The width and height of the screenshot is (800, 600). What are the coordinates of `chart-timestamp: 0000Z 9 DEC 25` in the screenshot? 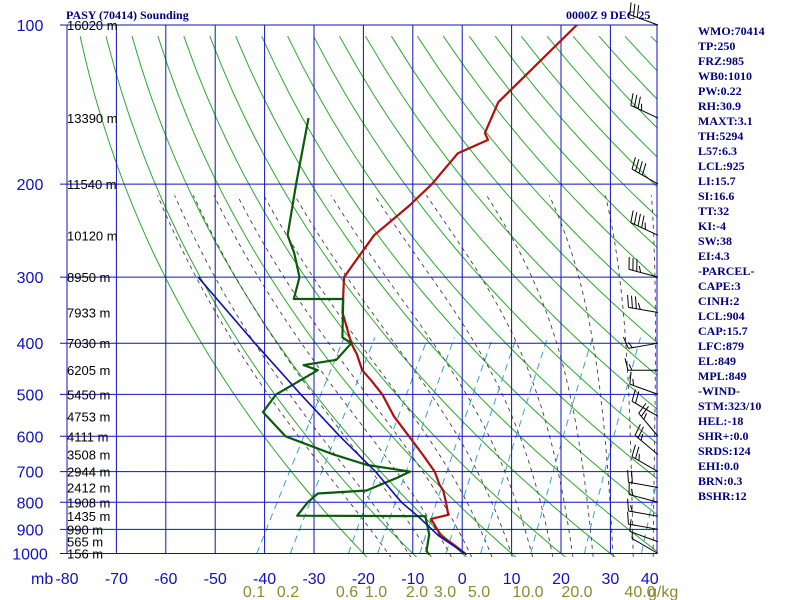 It's located at (608, 15).